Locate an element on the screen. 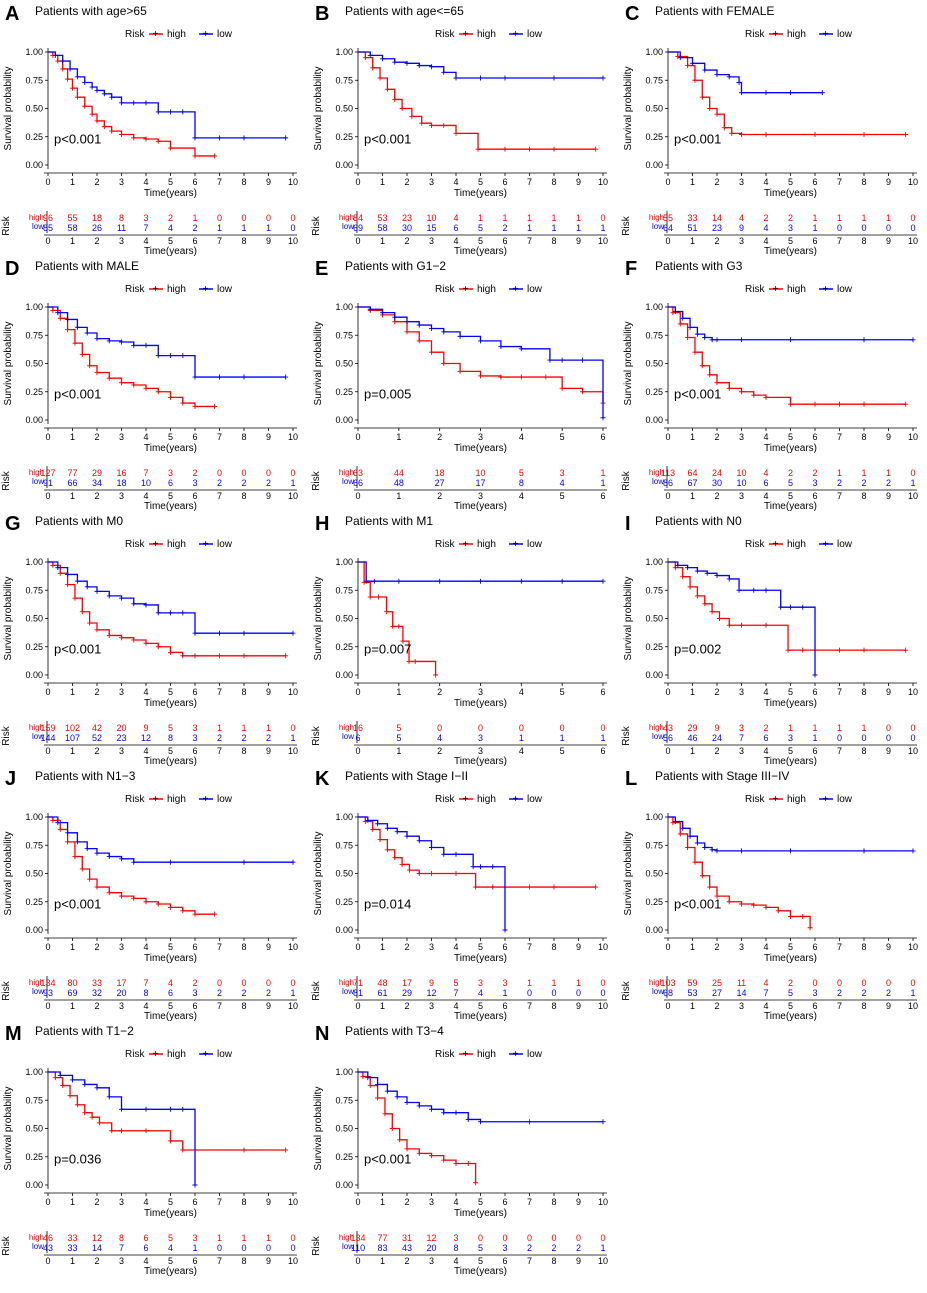 Image resolution: width=927 pixels, height=1293 pixels. risk-count-low: 3 is located at coordinates (194, 993).